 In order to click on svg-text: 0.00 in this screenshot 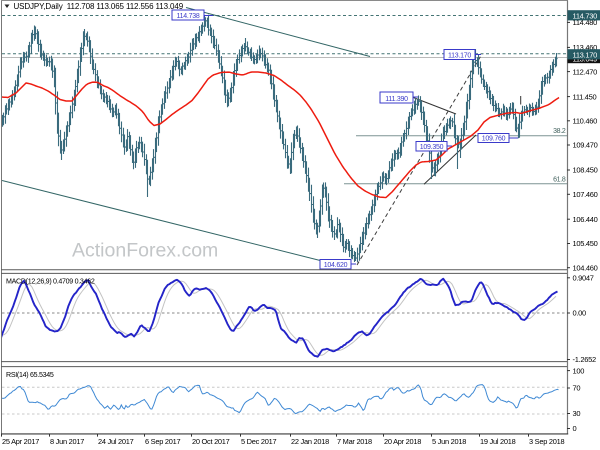, I will do `click(580, 313)`.